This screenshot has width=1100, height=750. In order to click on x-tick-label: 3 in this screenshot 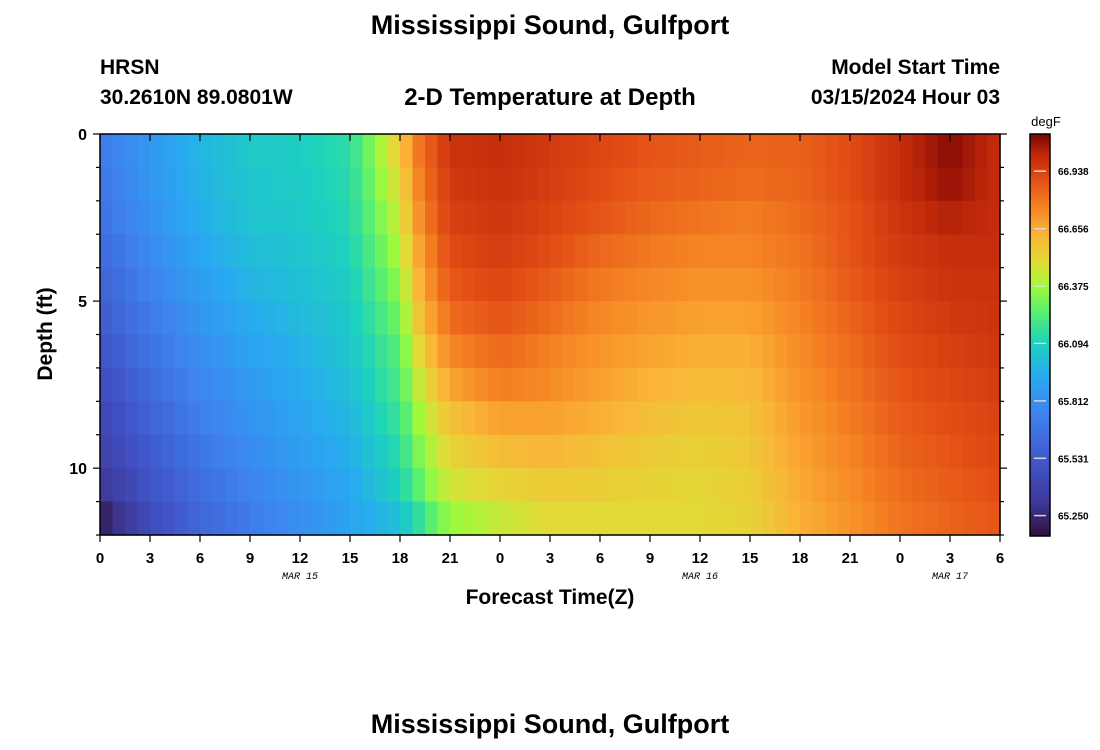, I will do `click(150, 558)`.